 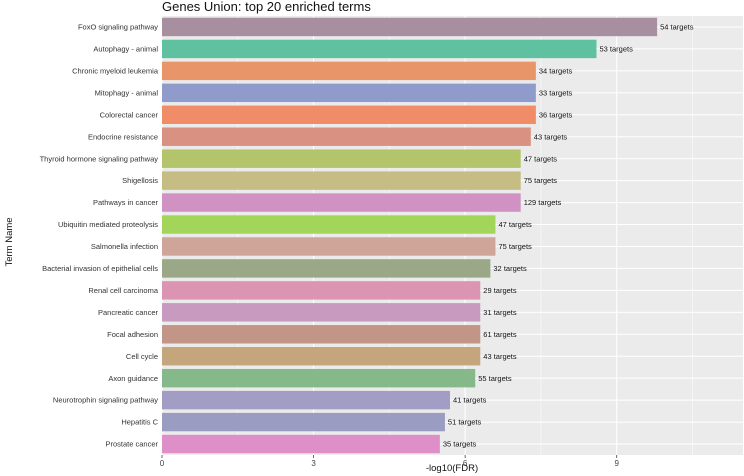 What do you see at coordinates (465, 463) in the screenshot?
I see `x-tick-label: 6` at bounding box center [465, 463].